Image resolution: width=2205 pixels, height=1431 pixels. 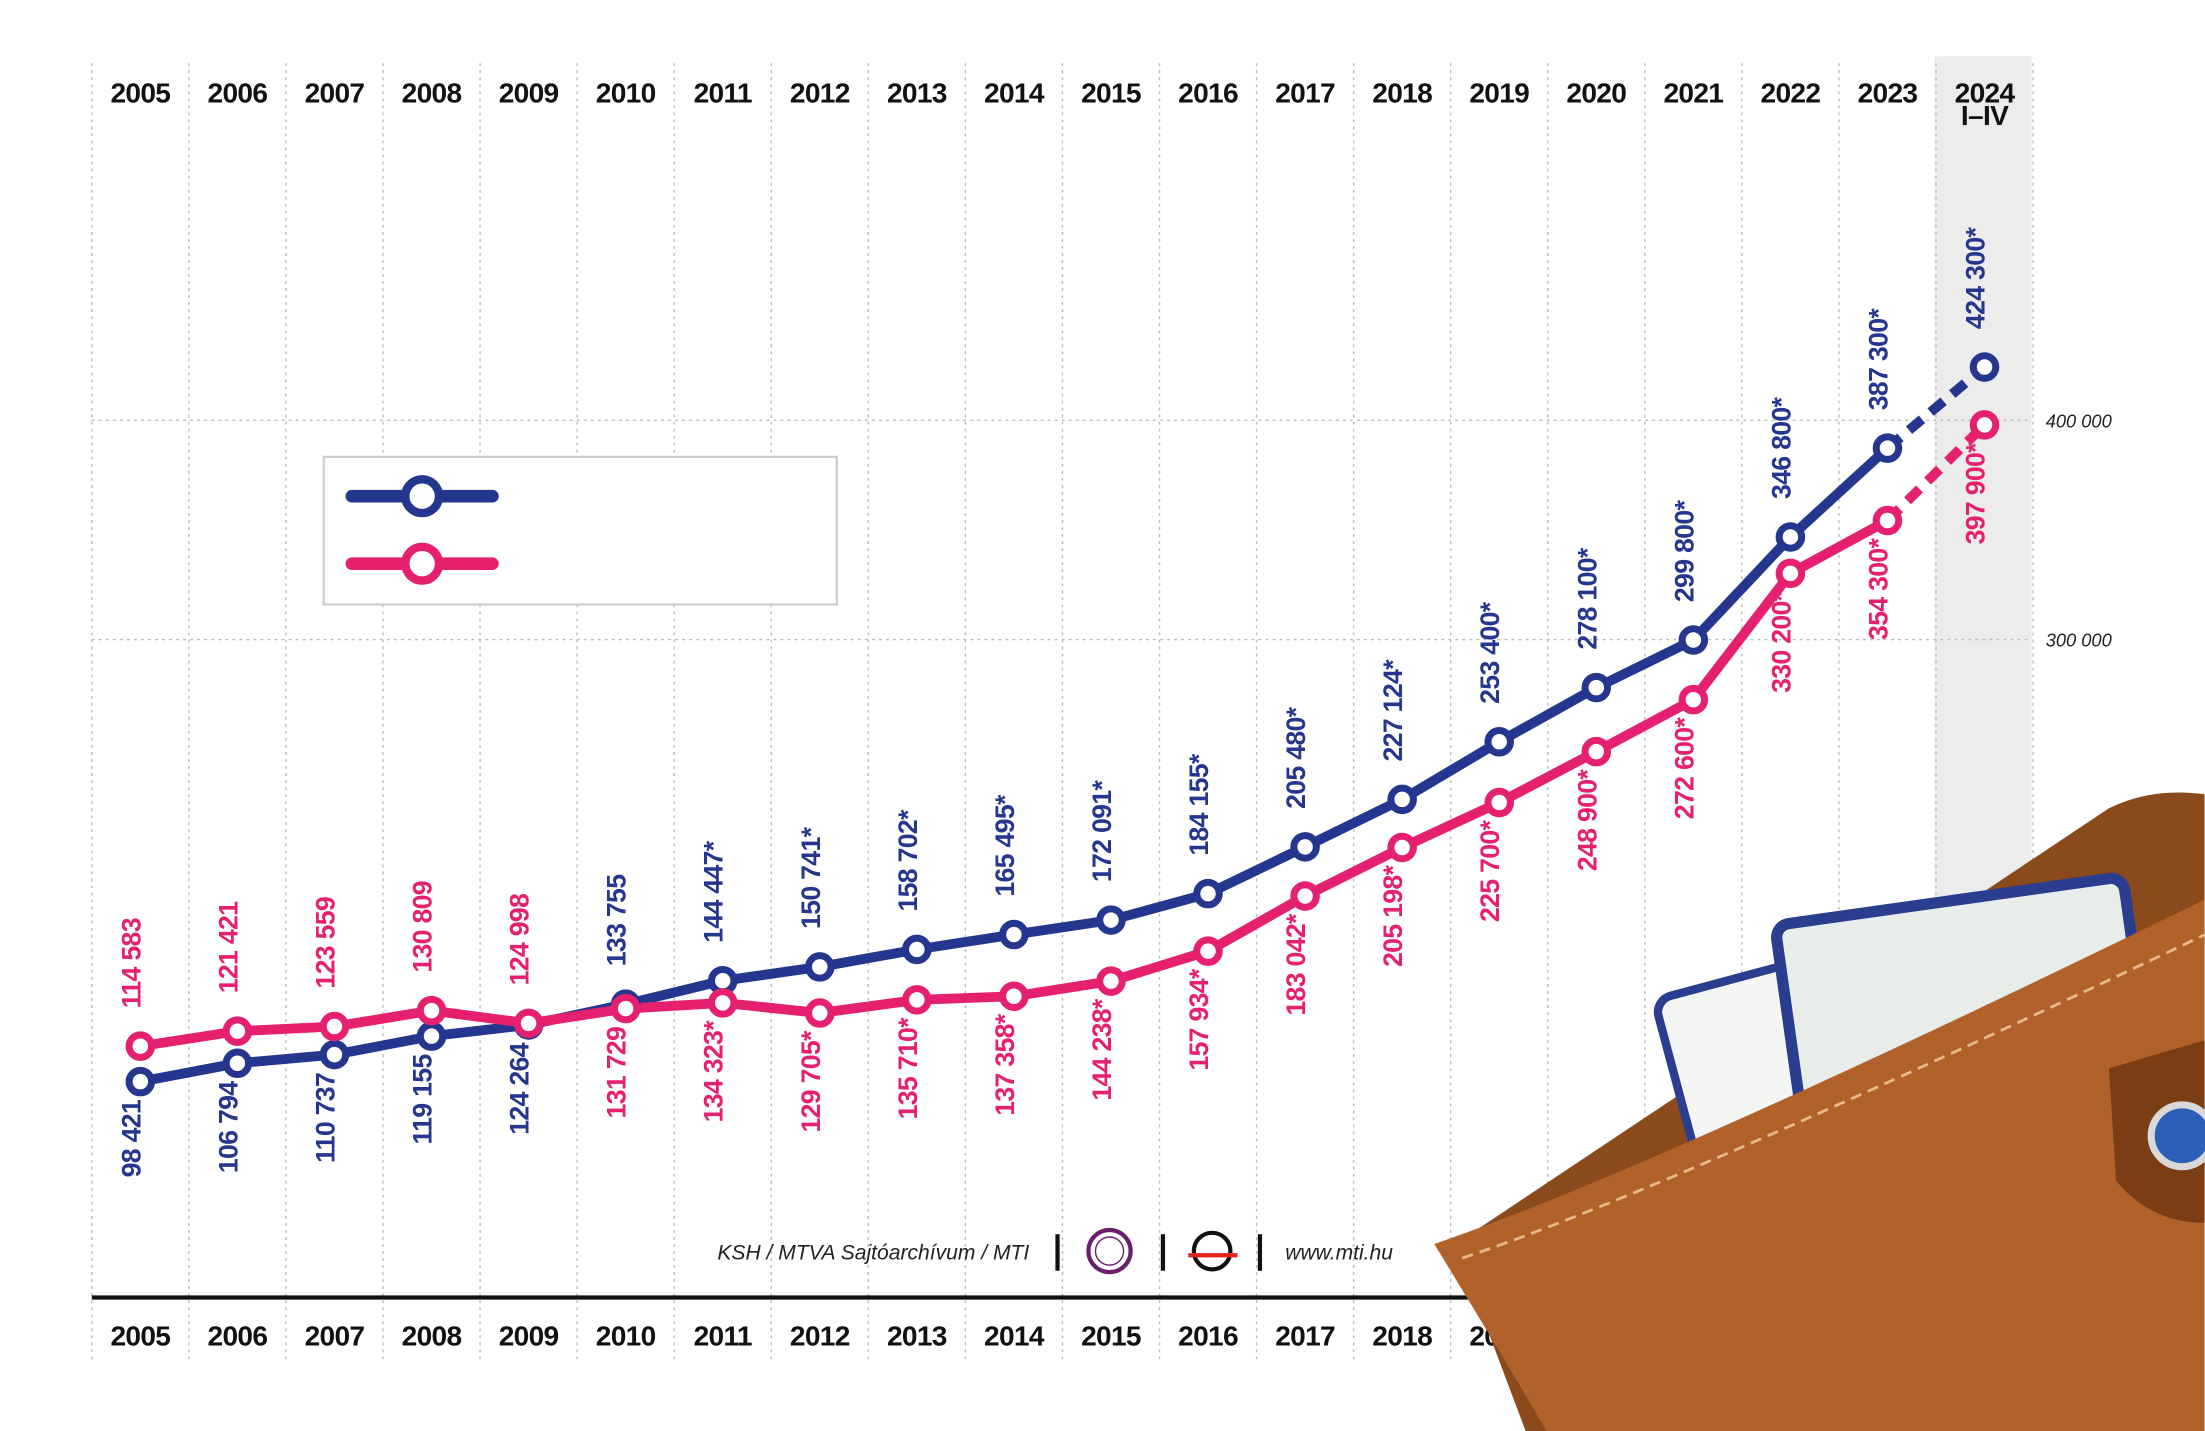 What do you see at coordinates (1693, 93) in the screenshot?
I see `x-tick-label: 2021` at bounding box center [1693, 93].